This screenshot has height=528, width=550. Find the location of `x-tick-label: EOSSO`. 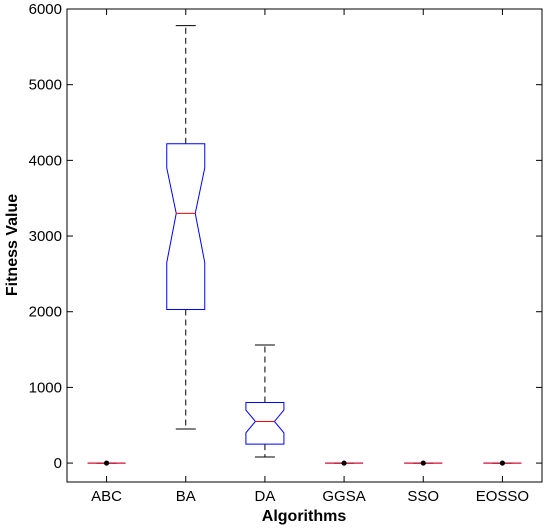

x-tick-label: EOSSO is located at coordinates (502, 496).